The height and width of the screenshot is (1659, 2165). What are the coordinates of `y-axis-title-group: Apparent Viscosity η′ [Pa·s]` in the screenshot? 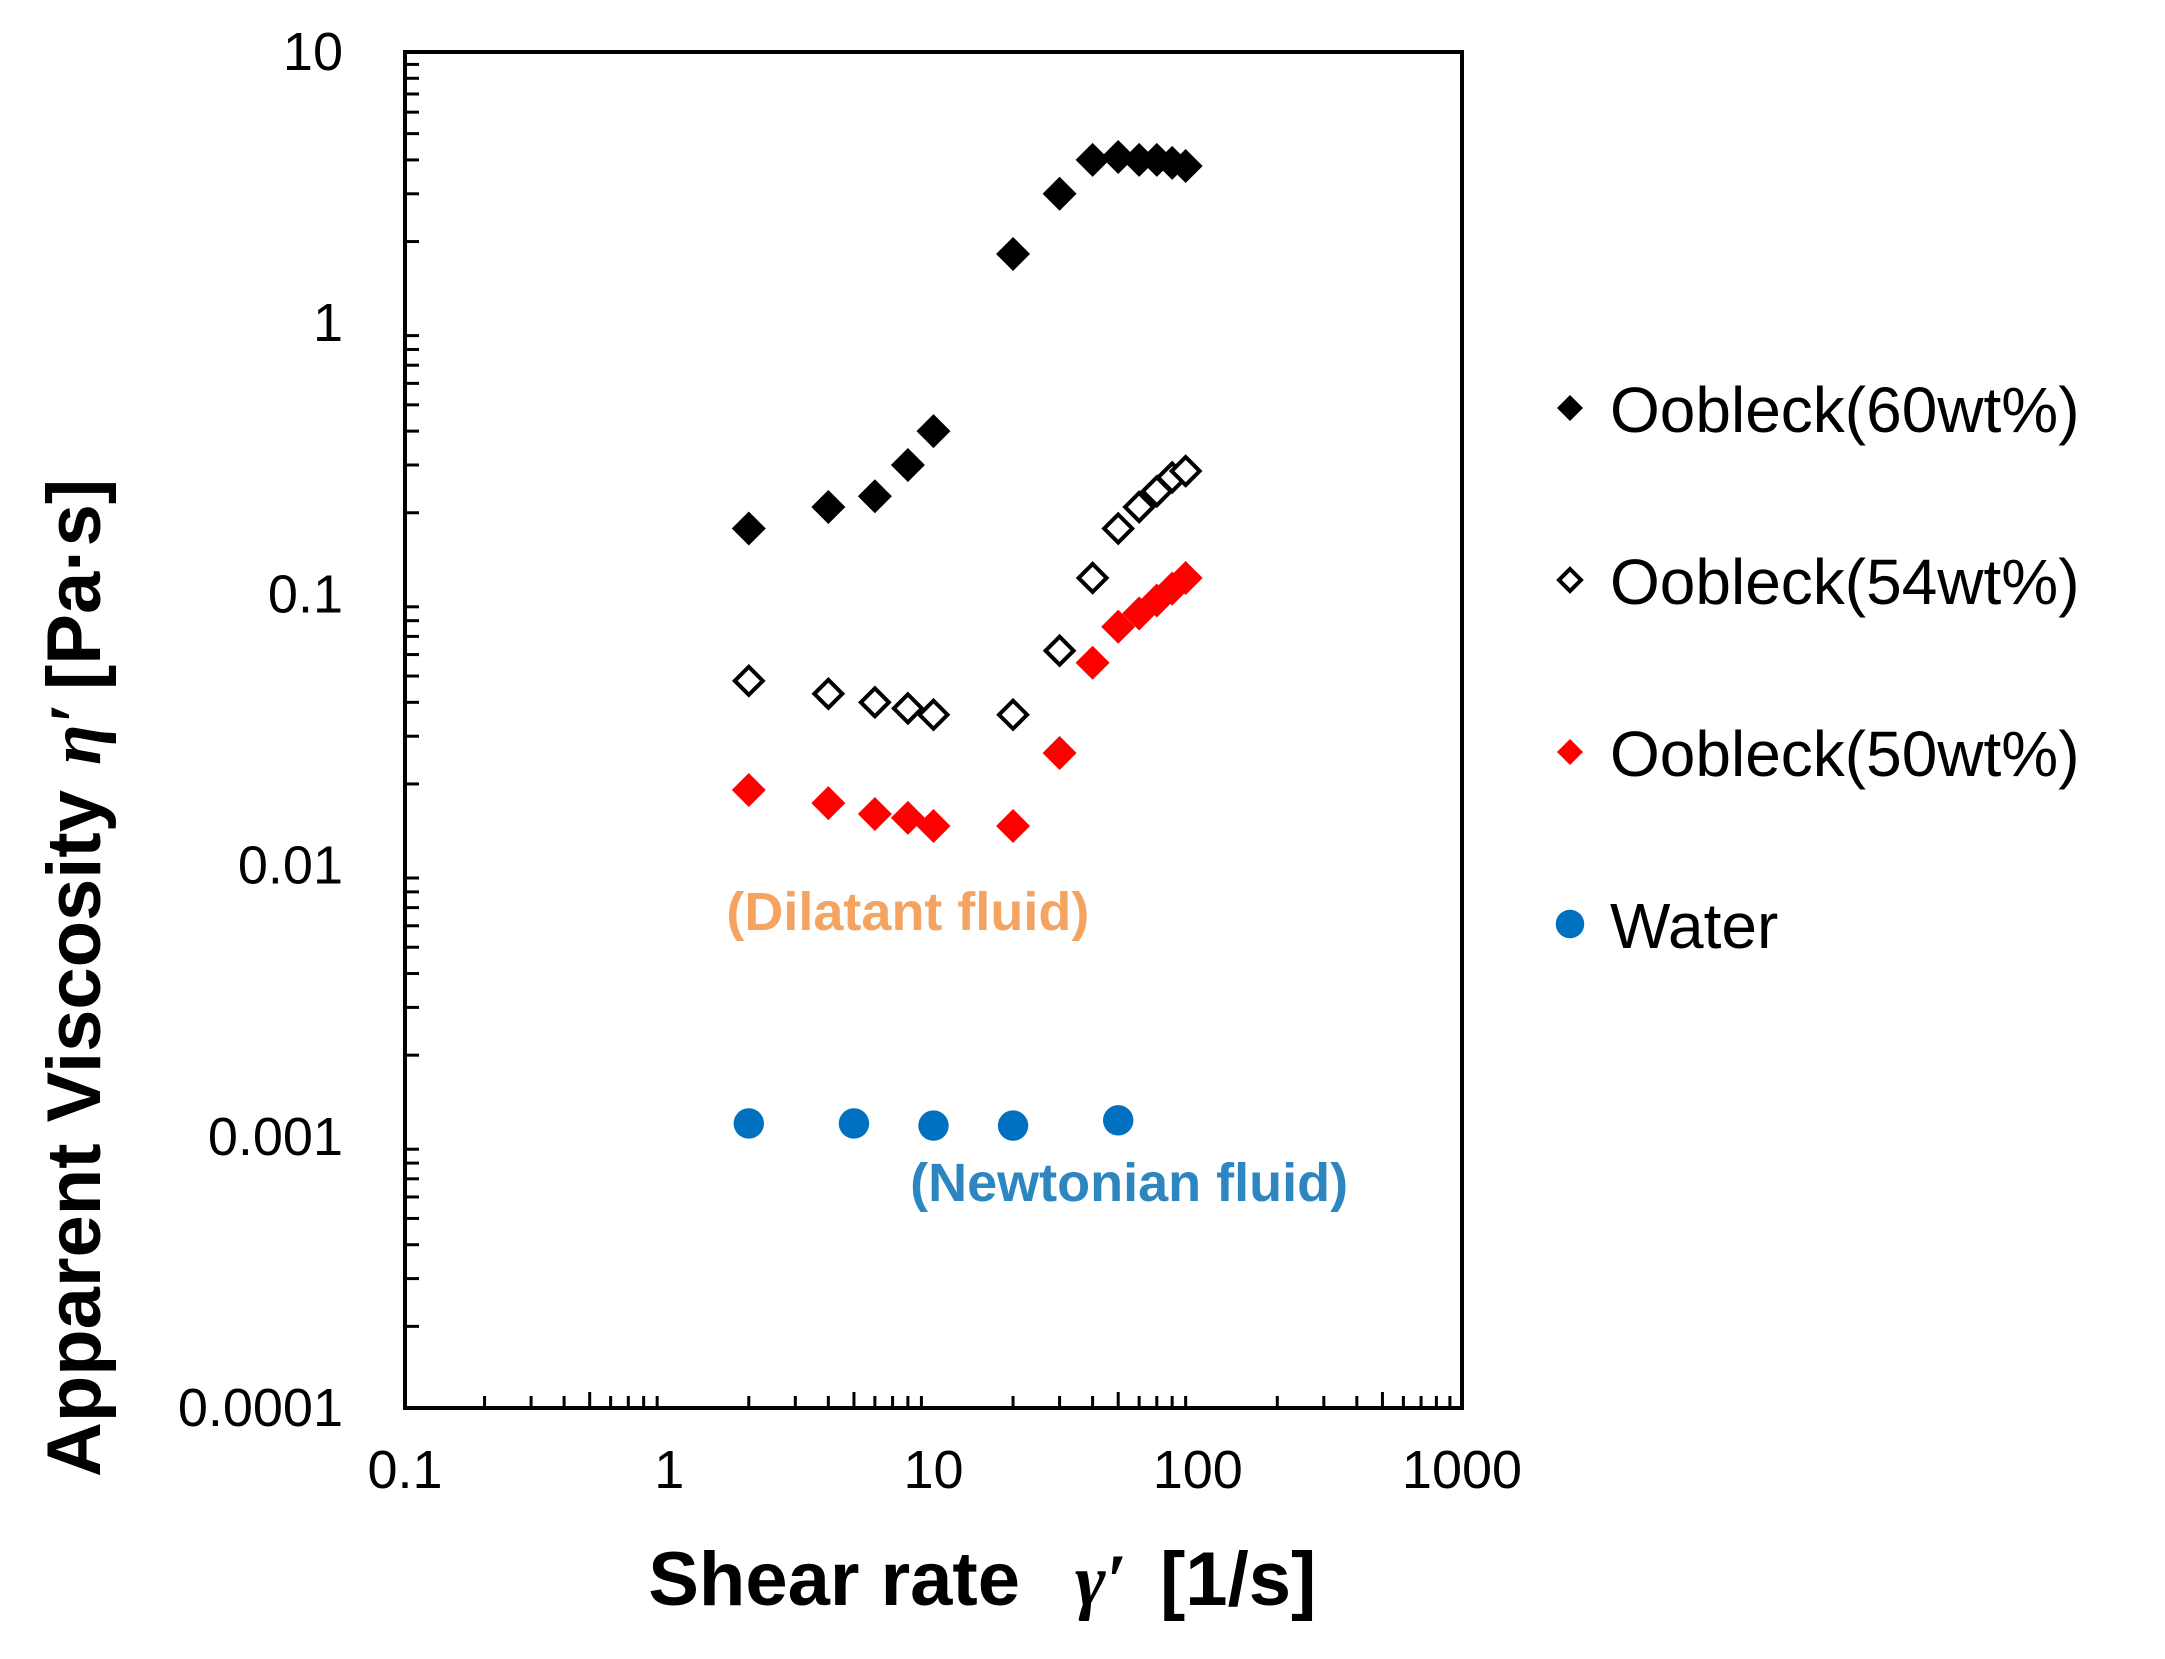 It's located at (74, 978).